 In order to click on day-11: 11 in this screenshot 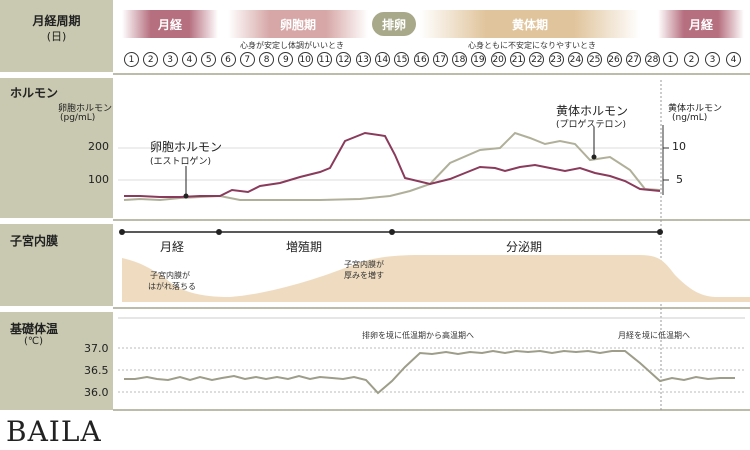, I will do `click(324, 59)`.